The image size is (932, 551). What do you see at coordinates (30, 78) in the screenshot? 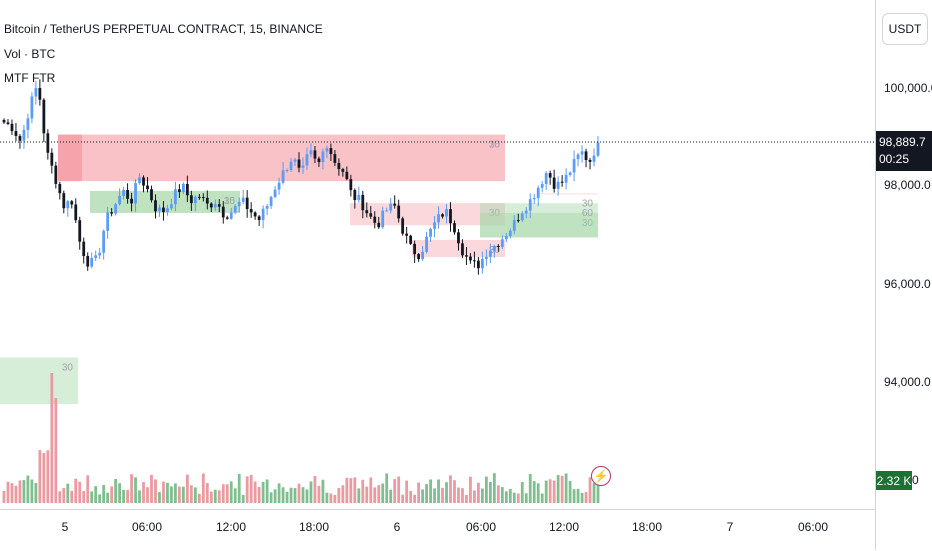
I see `mtf-indicator-label: MTF FTR` at bounding box center [30, 78].